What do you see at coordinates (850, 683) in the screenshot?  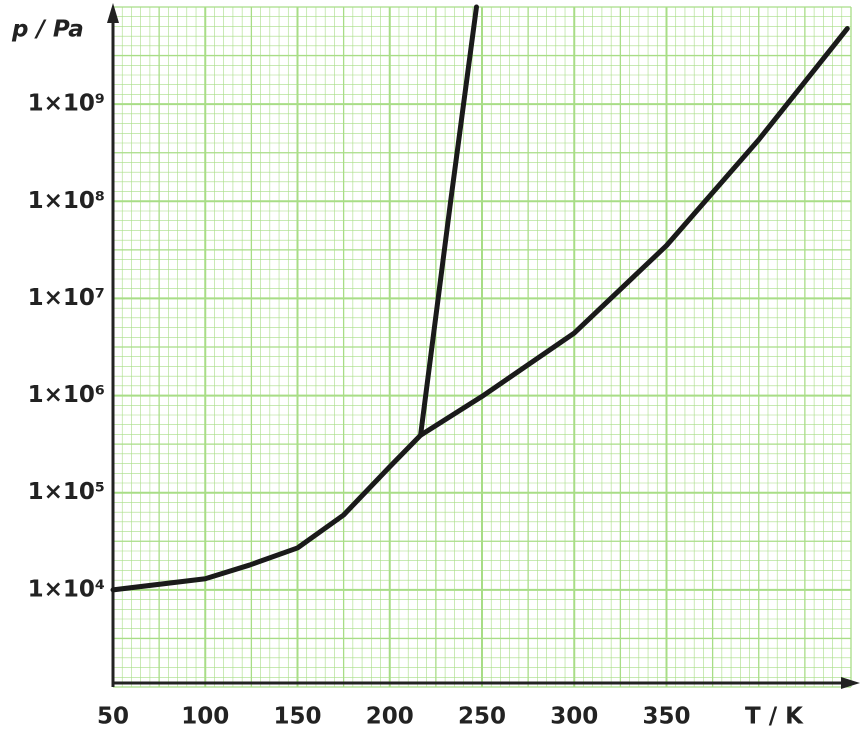 I see `x-axis-arrow` at bounding box center [850, 683].